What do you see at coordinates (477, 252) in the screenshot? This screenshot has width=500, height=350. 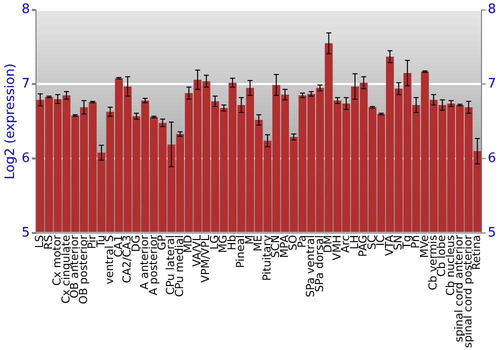 I see `x-tick-label: Retina` at bounding box center [477, 252].